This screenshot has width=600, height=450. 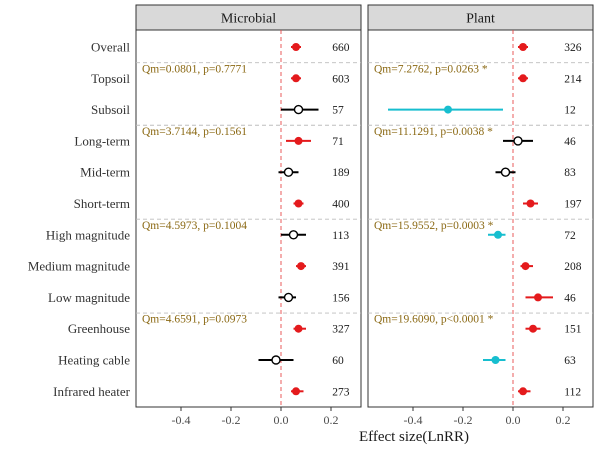 I want to click on n-label: 327, so click(x=341, y=330).